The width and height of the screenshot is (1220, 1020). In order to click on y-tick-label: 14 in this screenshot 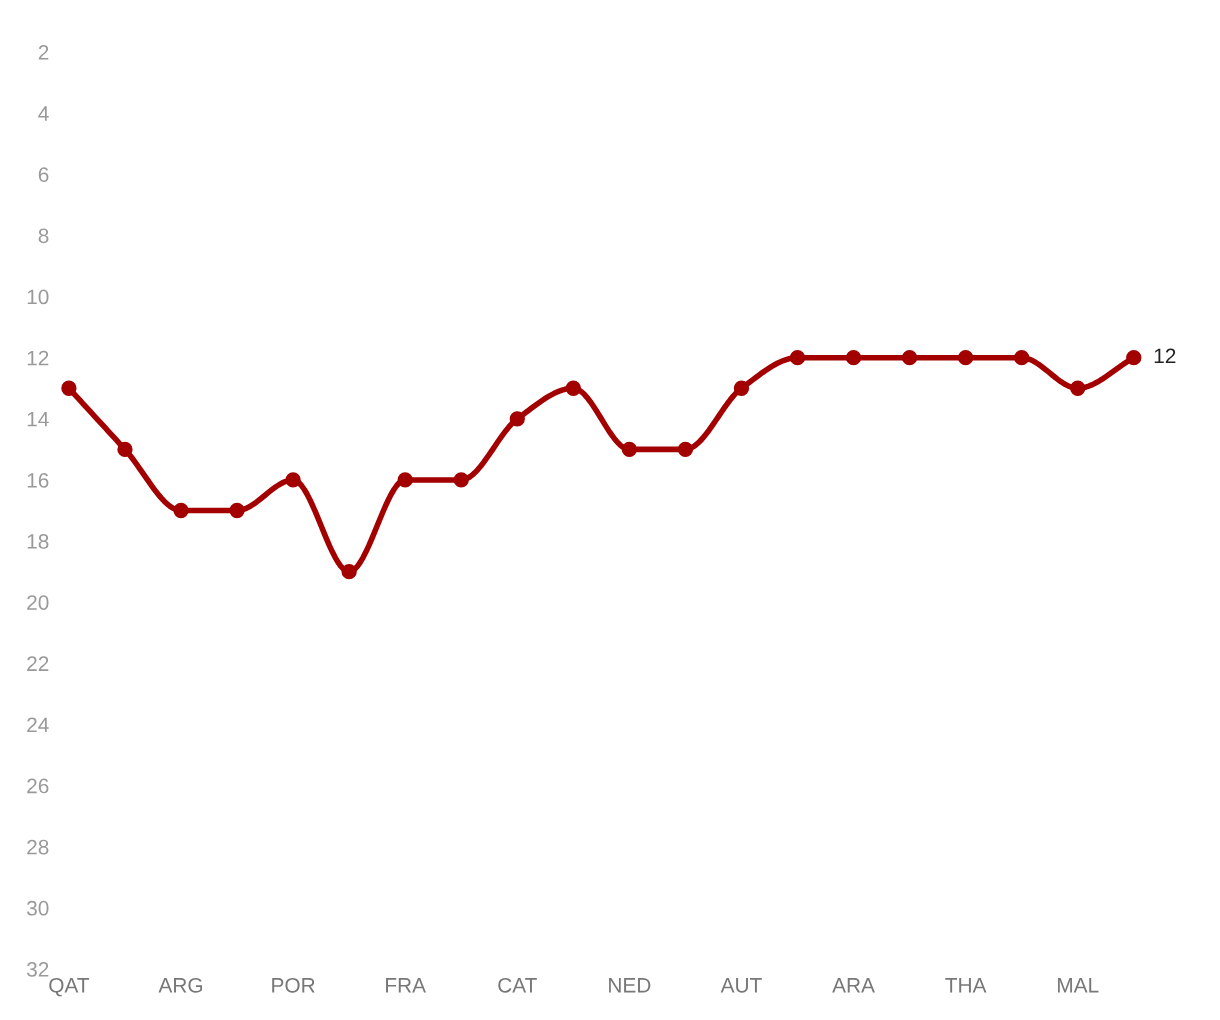, I will do `click(38, 419)`.